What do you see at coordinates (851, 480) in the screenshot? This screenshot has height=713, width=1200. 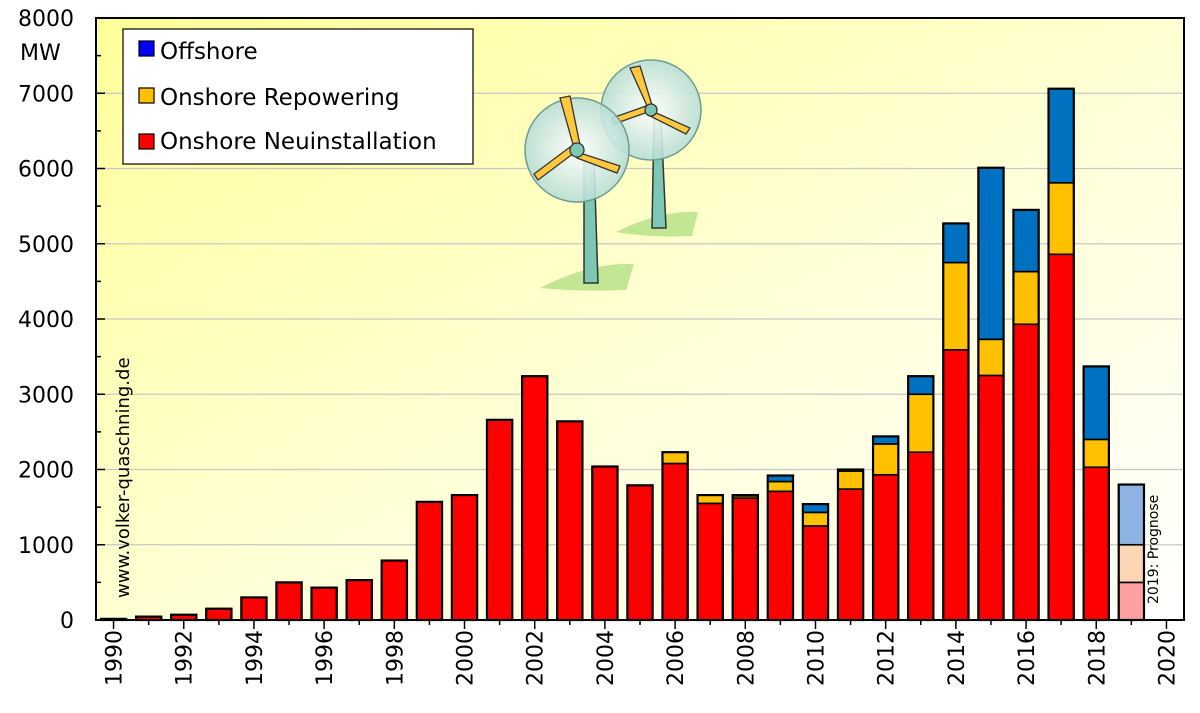 I see `bar-2011-onshore-repowering` at bounding box center [851, 480].